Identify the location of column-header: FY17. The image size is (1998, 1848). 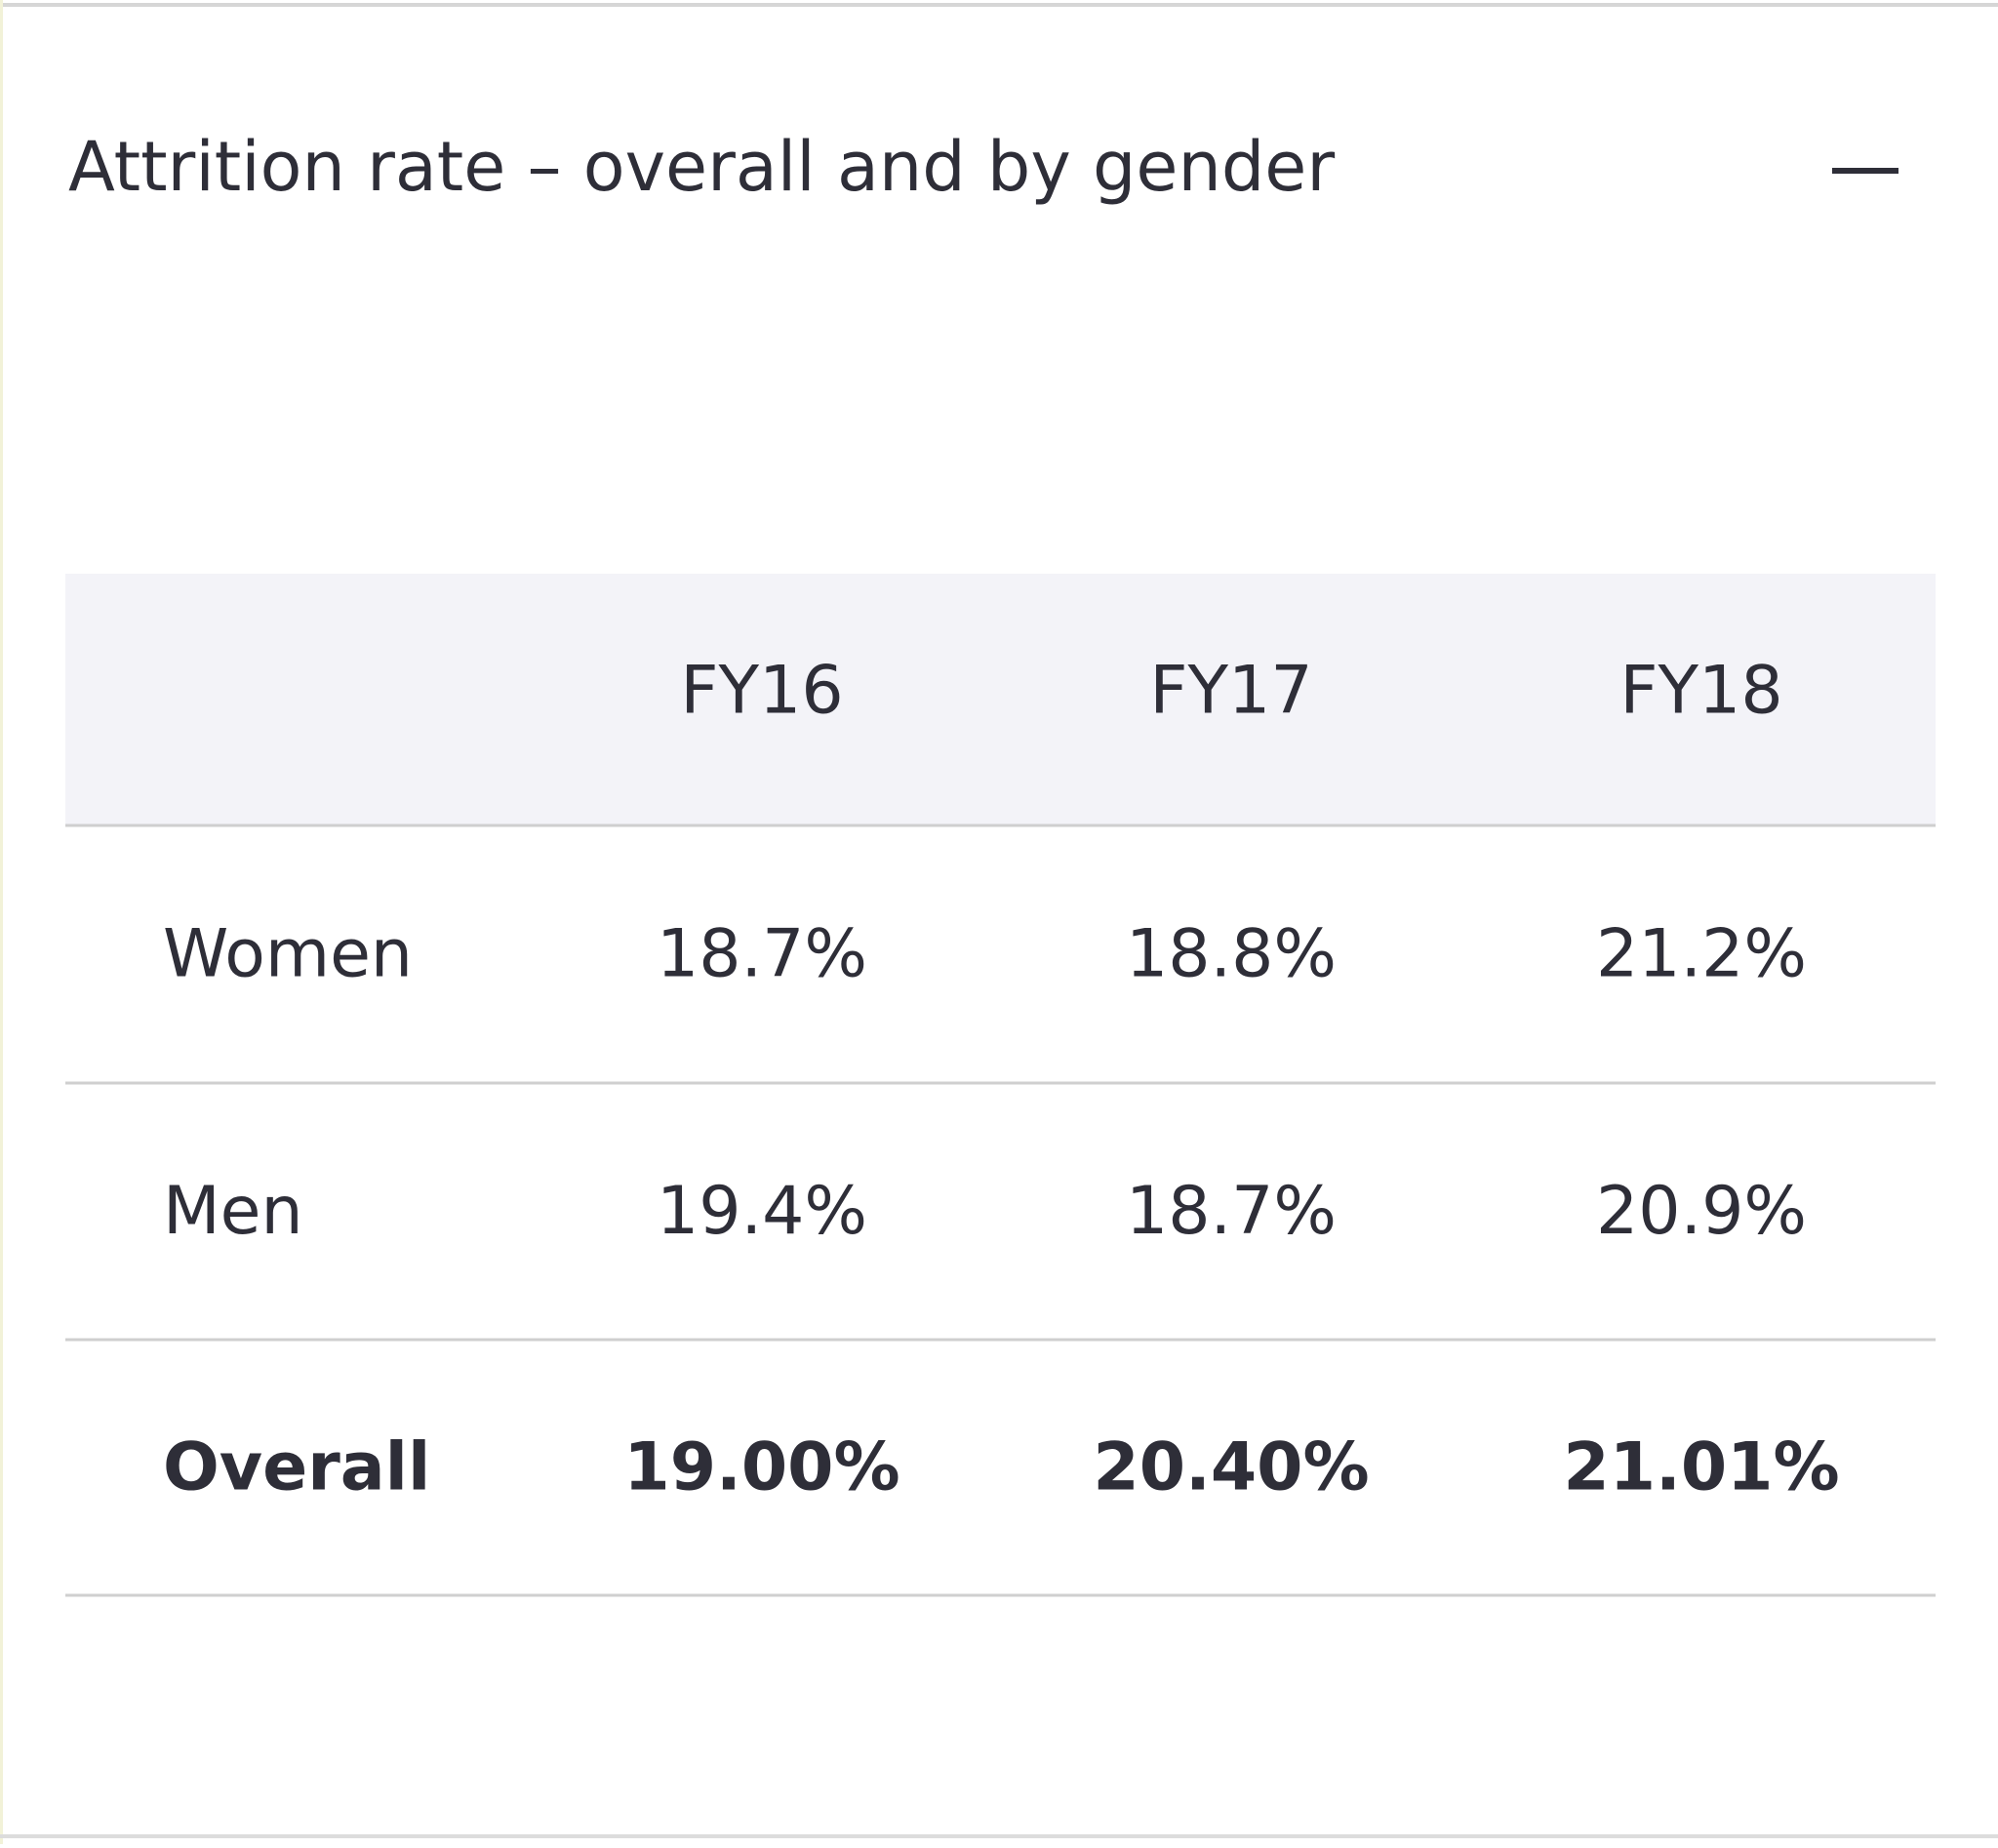
(1230, 692).